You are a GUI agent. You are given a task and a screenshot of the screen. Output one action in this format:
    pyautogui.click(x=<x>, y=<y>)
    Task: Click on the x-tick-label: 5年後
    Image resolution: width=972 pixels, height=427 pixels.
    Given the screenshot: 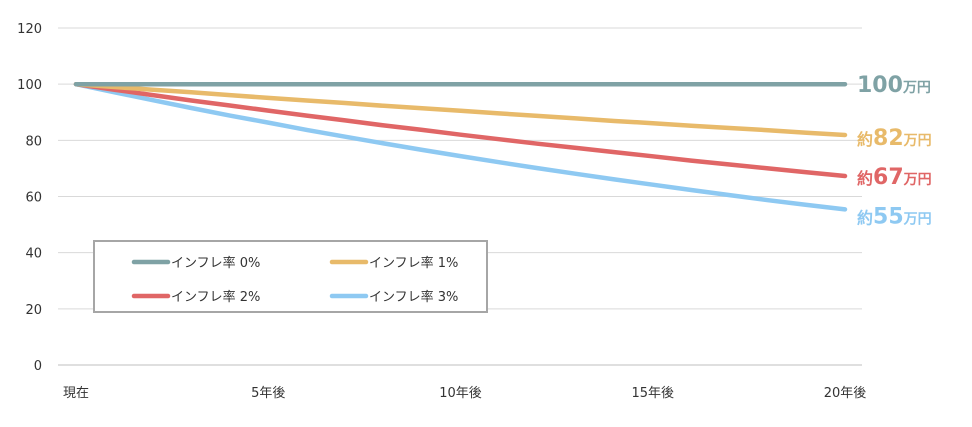 What is the action you would take?
    pyautogui.click(x=268, y=393)
    